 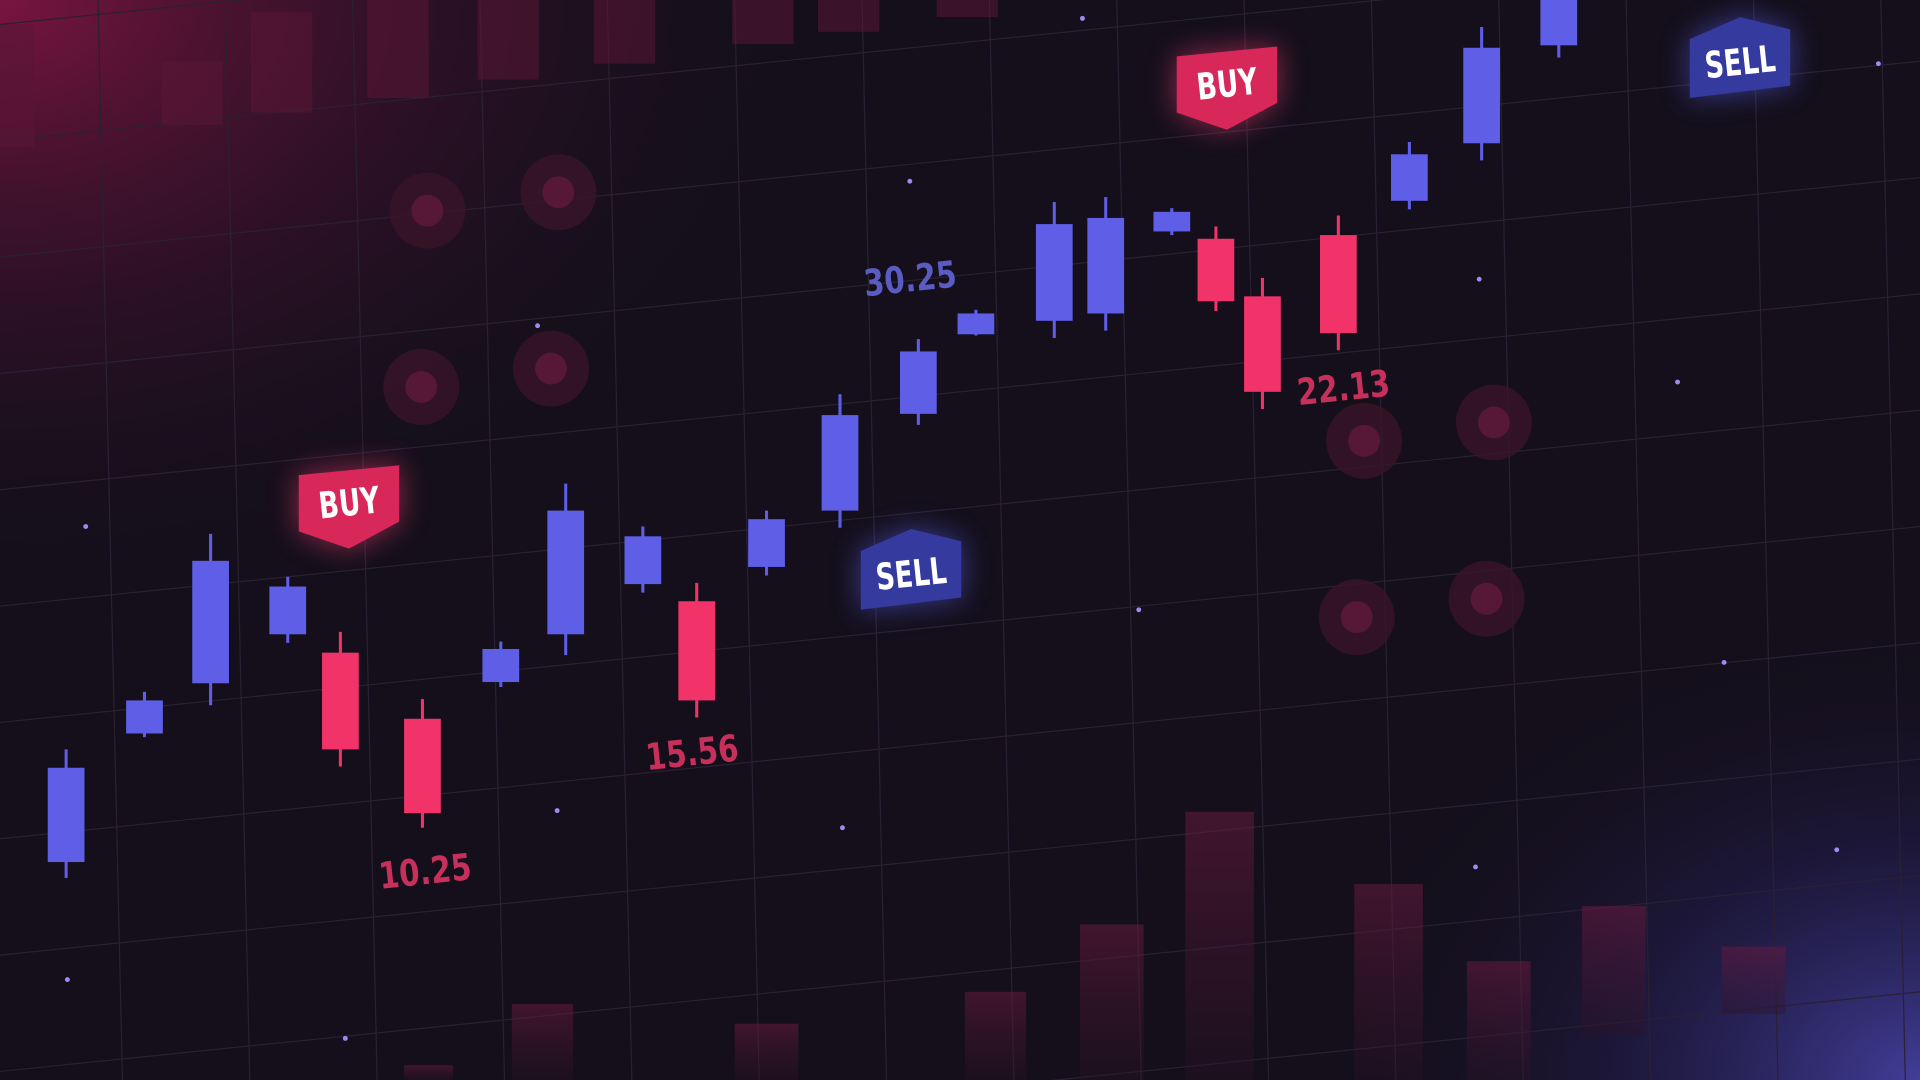 What do you see at coordinates (692, 752) in the screenshot?
I see `price-label: 15.56` at bounding box center [692, 752].